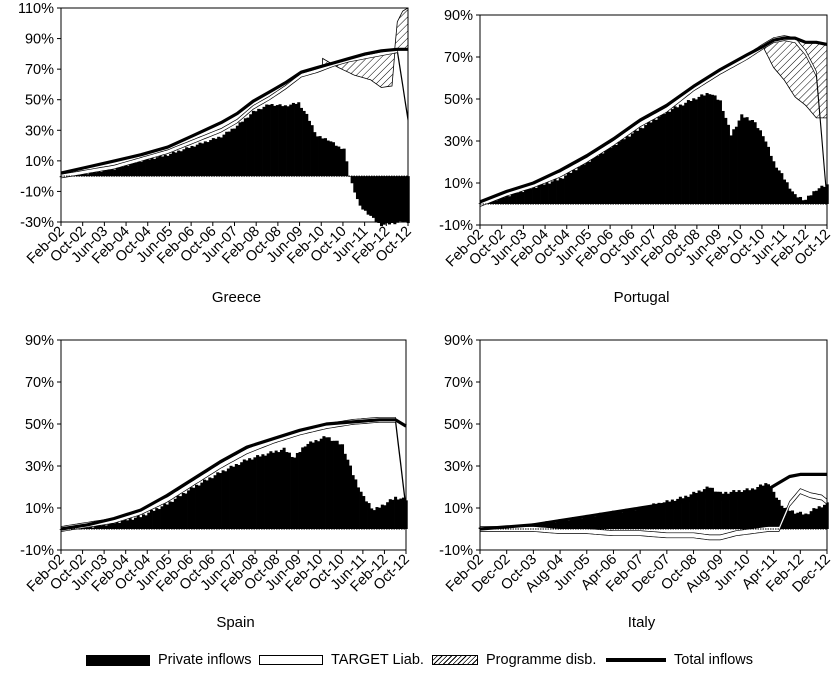 The image size is (837, 681). I want to click on panel-title: Portugal, so click(642, 297).